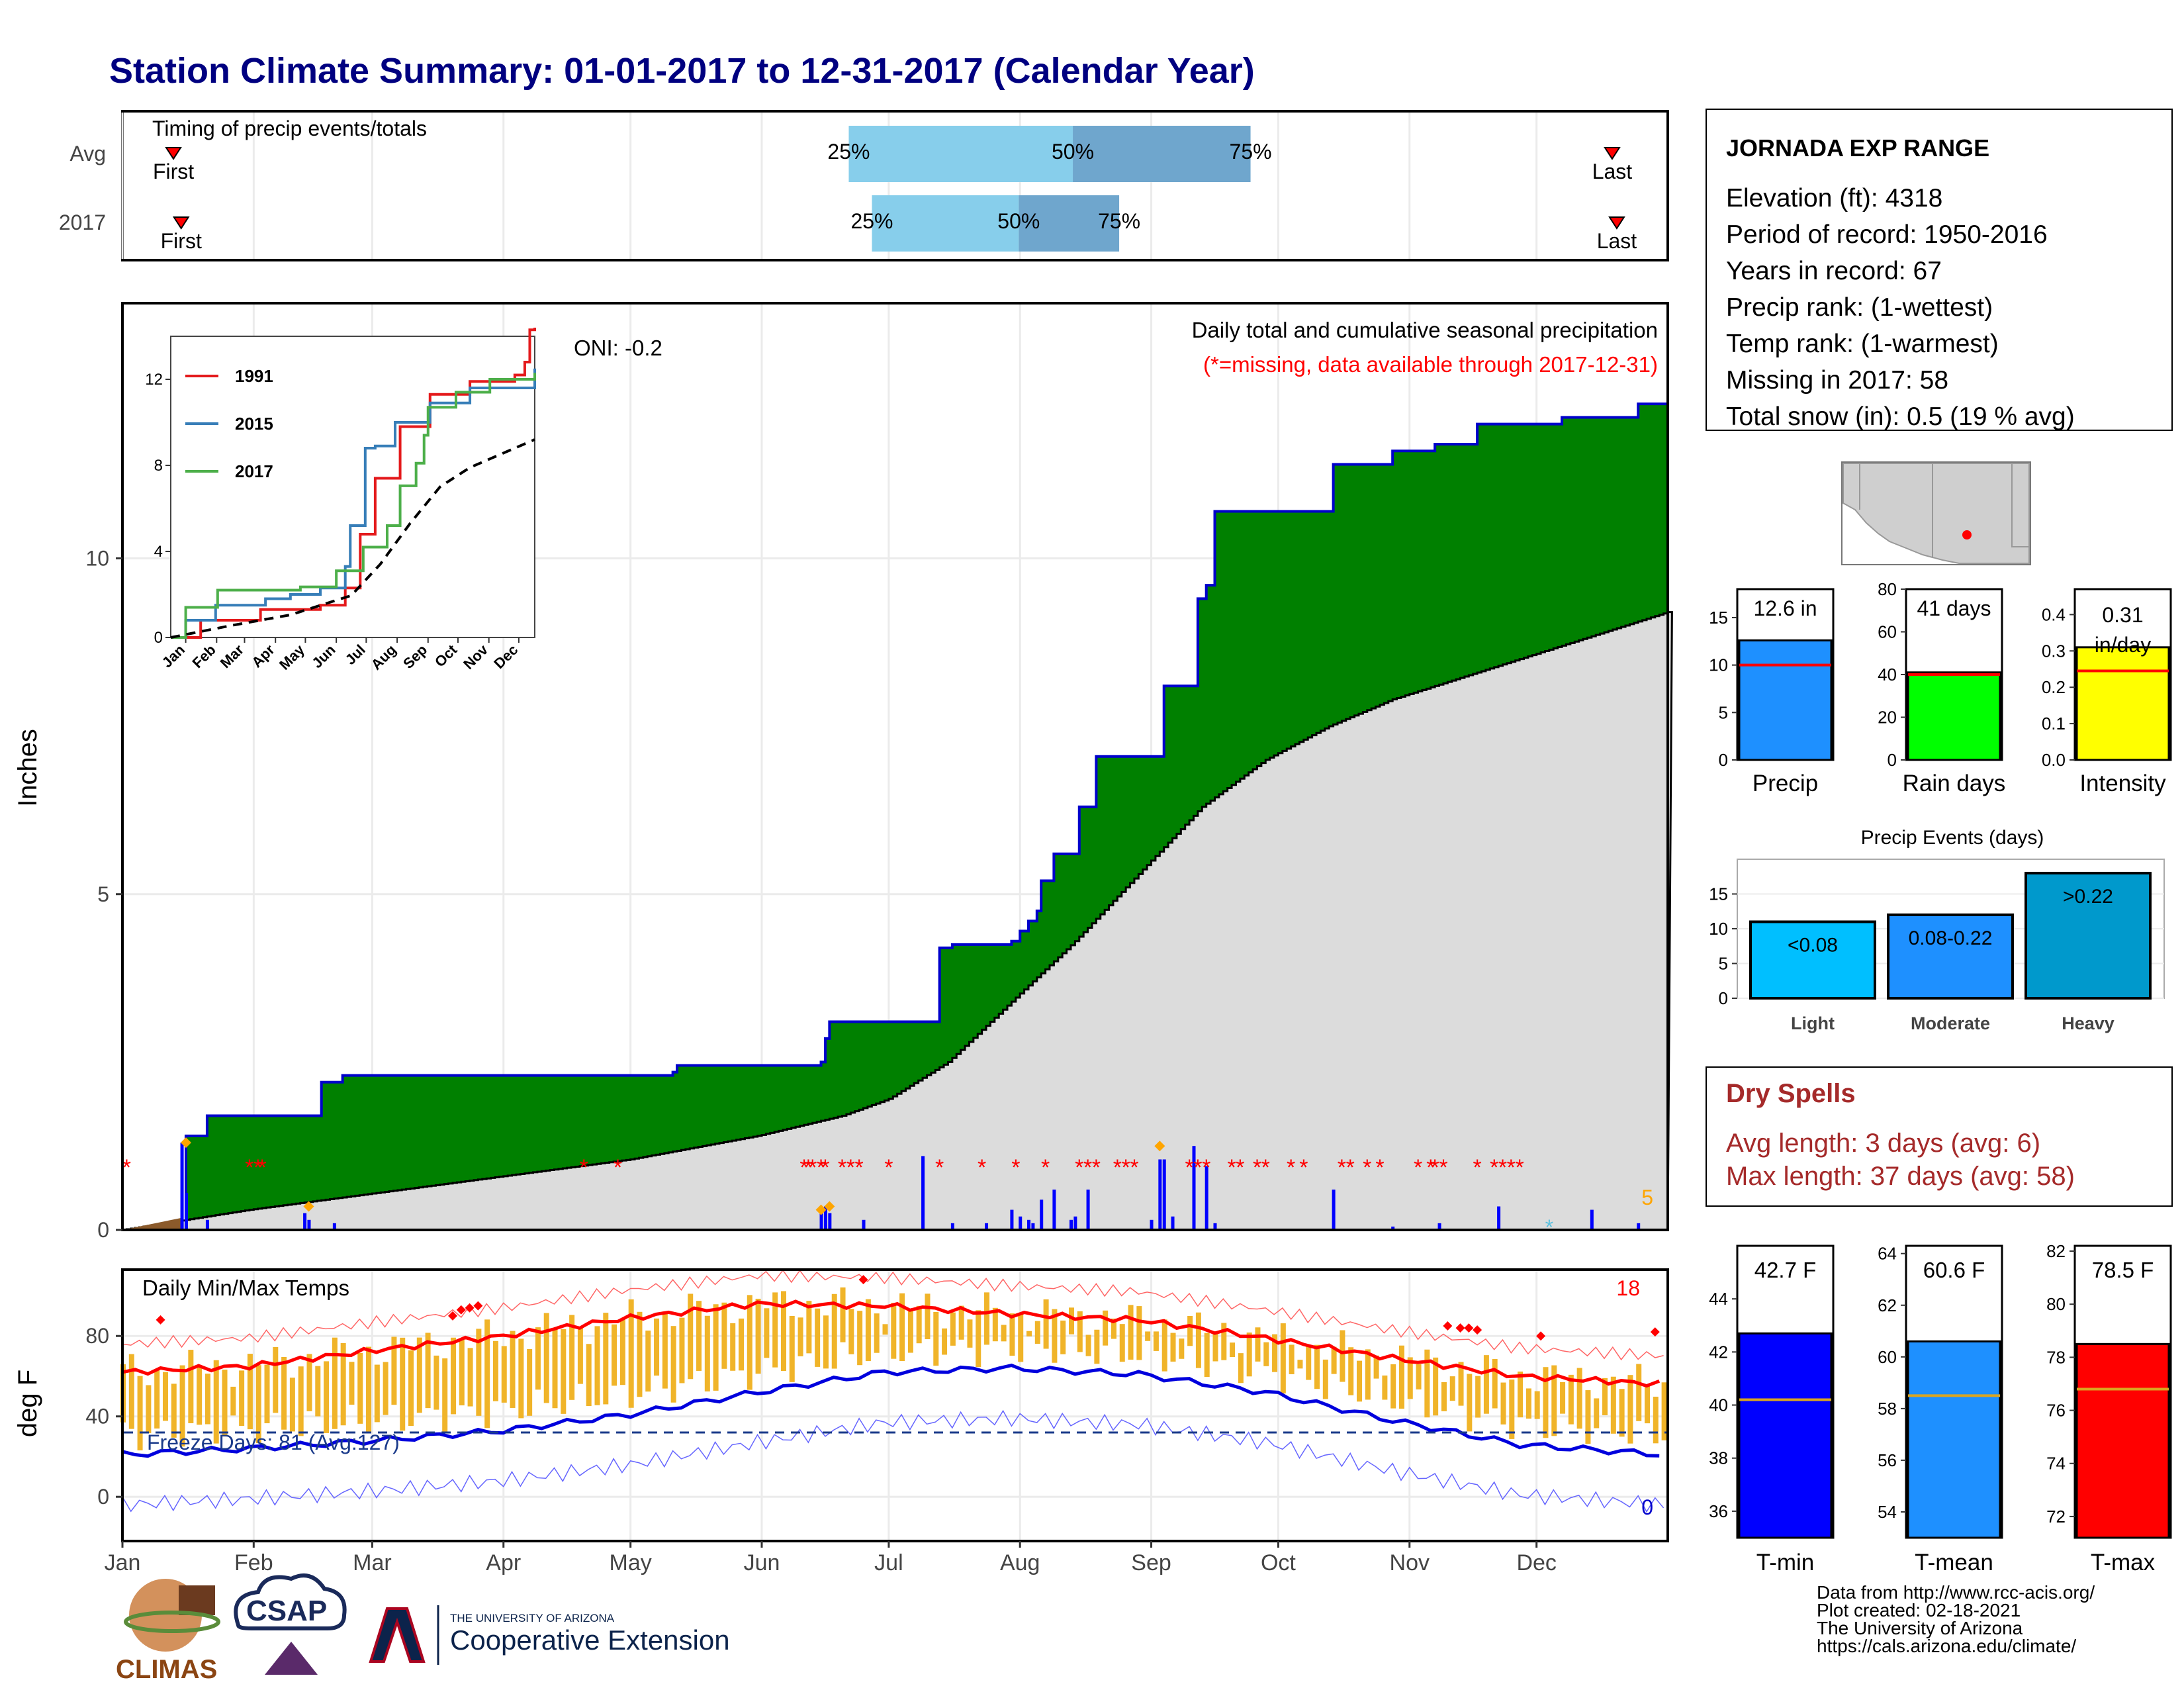  Describe the element at coordinates (1020, 1562) in the screenshot. I see `month-label: Aug` at that location.